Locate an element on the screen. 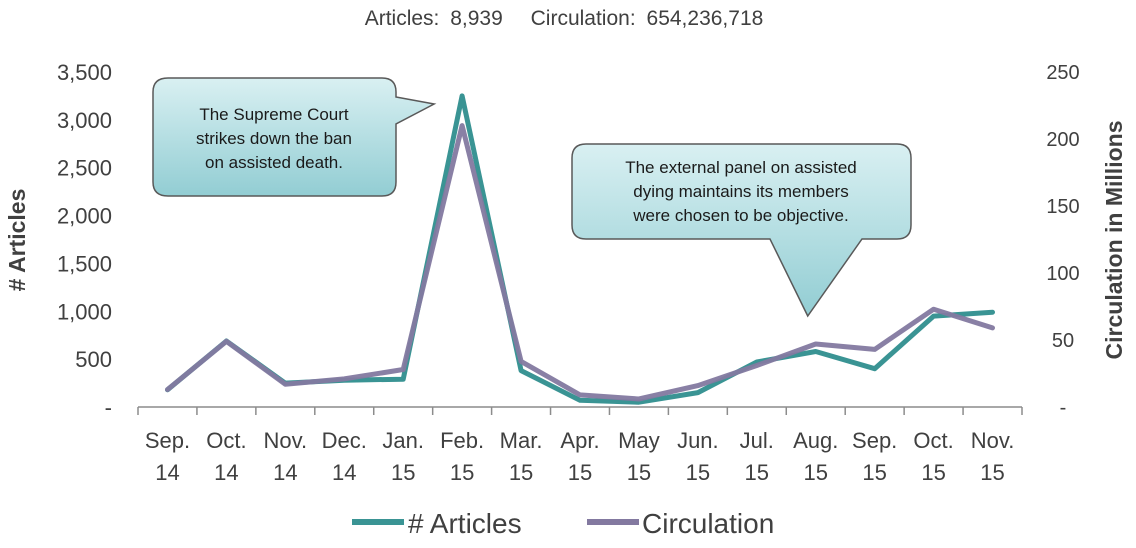  x-tick-label: Jun. 15 is located at coordinates (698, 456).